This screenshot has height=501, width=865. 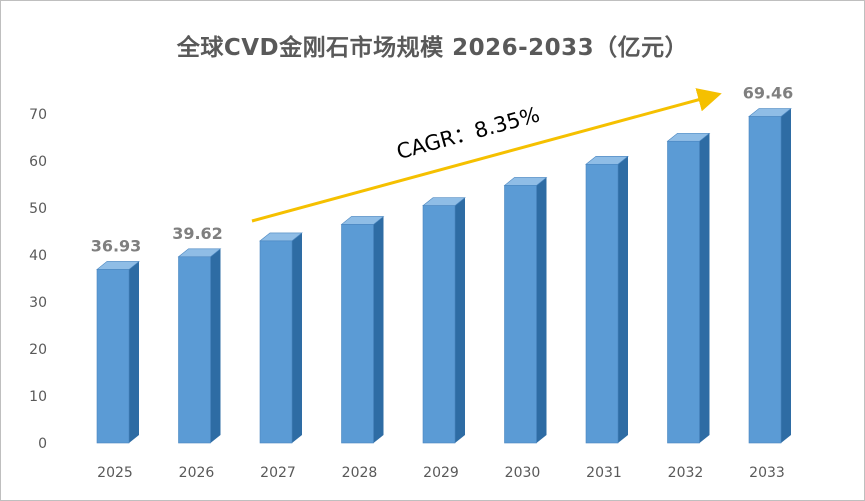 What do you see at coordinates (623, 300) in the screenshot?
I see `bar-side-2031` at bounding box center [623, 300].